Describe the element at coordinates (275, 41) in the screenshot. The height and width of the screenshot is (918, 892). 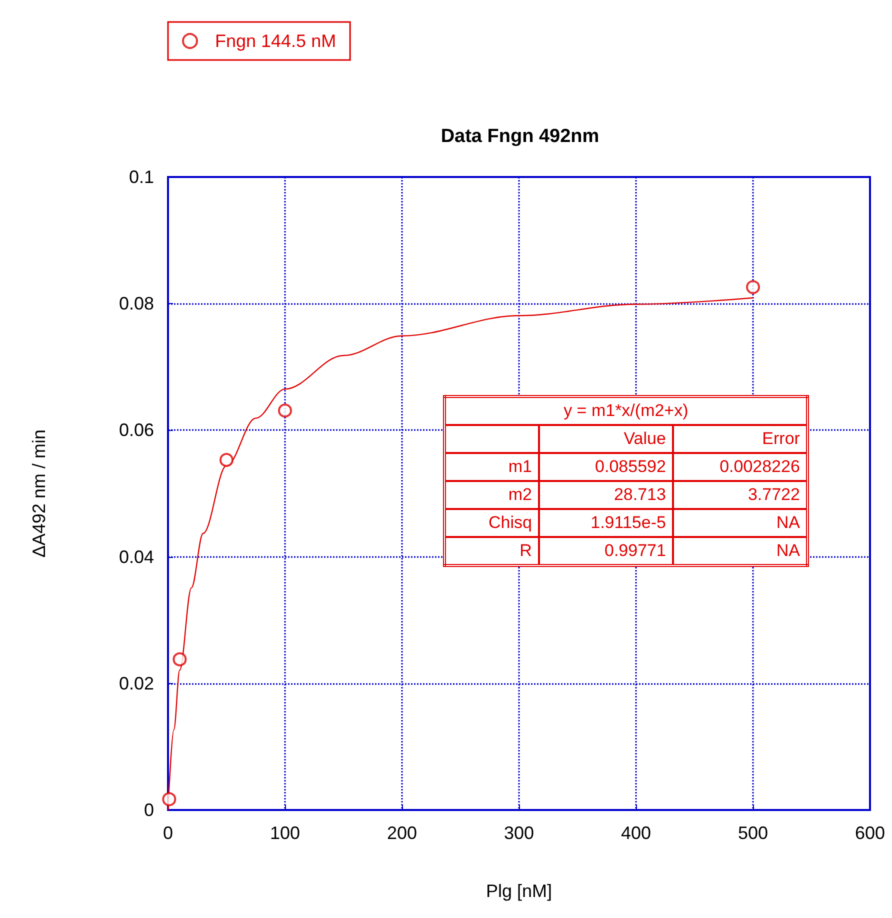
I see `legend-label: Fngn 144.5 nM` at that location.